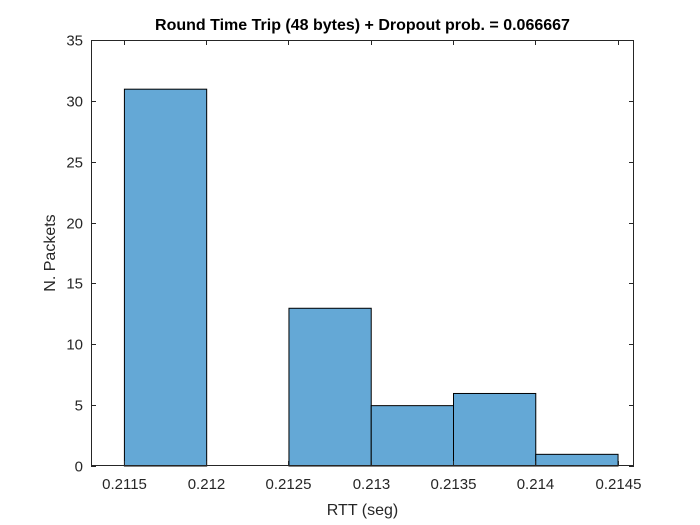 Image resolution: width=700 pixels, height=525 pixels. I want to click on x-tick-label: 0.212, so click(207, 484).